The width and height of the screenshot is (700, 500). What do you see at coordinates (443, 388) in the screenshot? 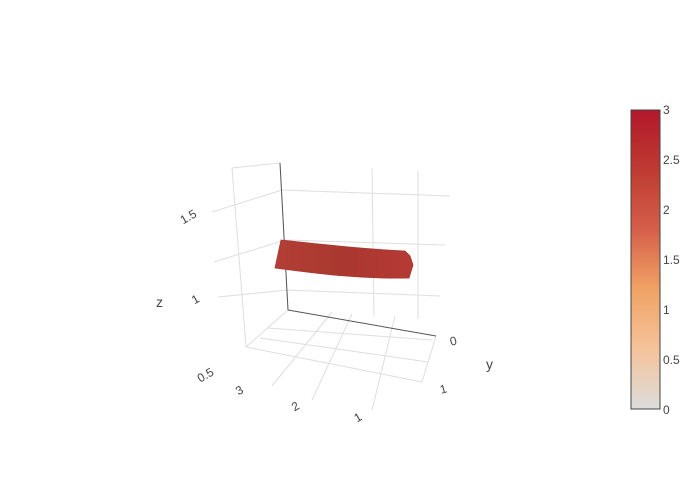
I see `y-tick-label: 1` at bounding box center [443, 388].